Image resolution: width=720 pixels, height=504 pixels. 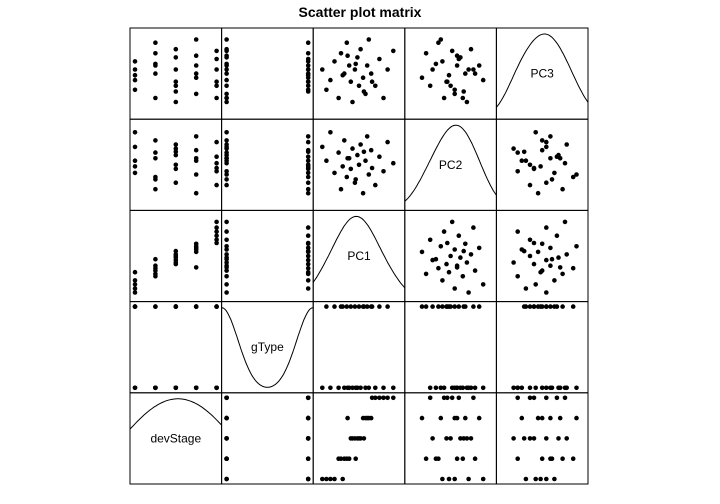 What do you see at coordinates (542, 438) in the screenshot?
I see `panel-devStage-vs-PC3` at bounding box center [542, 438].